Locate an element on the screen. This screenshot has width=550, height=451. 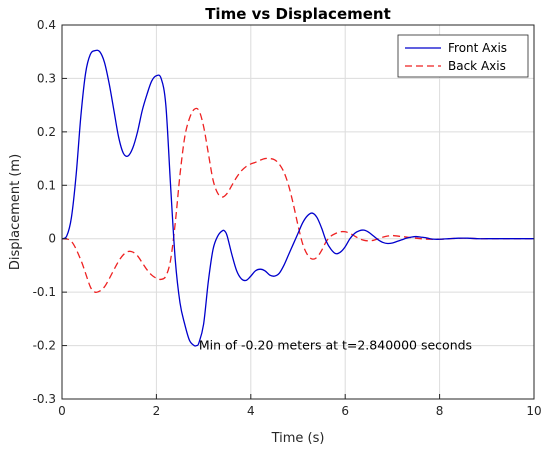
legend: Front Axis Back Axis is located at coordinates (463, 56).